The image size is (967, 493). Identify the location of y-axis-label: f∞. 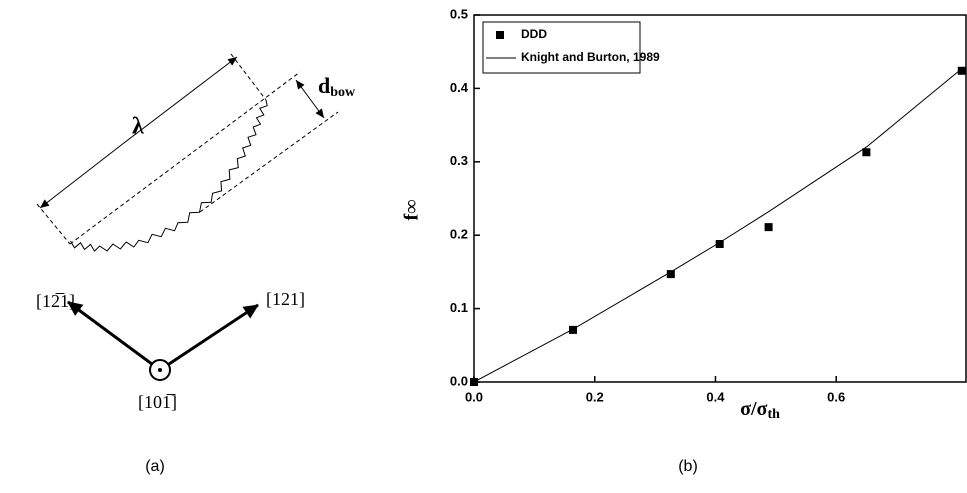
(412, 210).